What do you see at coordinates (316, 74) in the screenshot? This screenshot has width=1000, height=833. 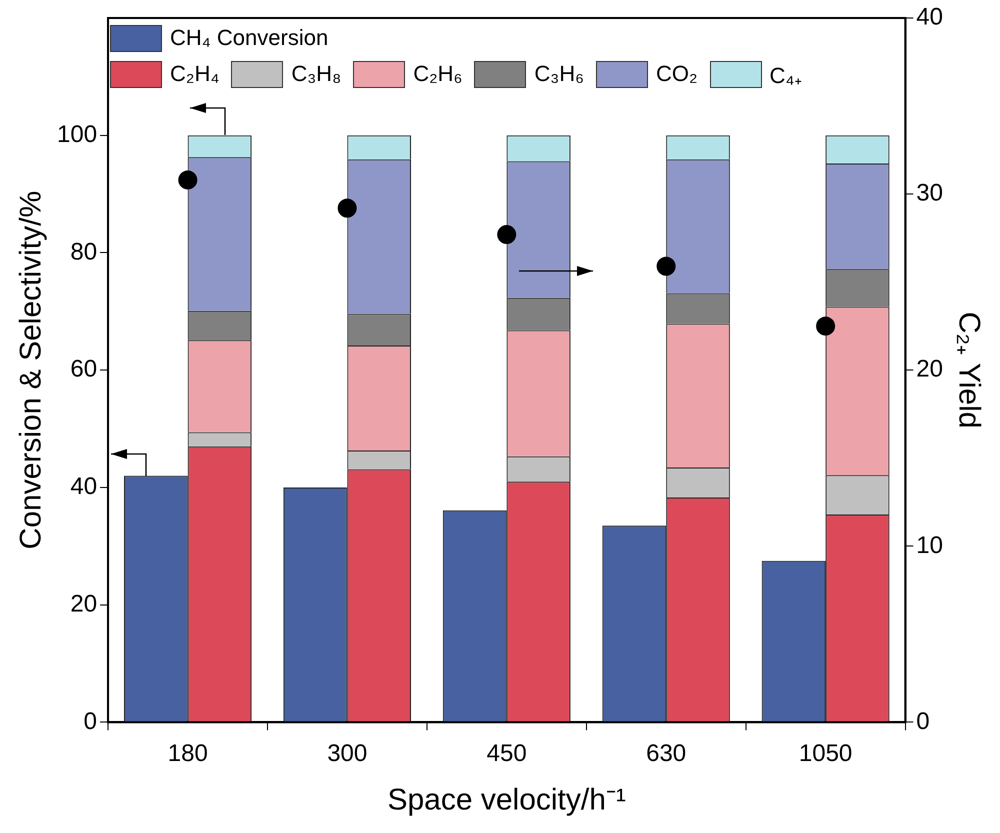 I see `legend-label: C₃H₈` at bounding box center [316, 74].